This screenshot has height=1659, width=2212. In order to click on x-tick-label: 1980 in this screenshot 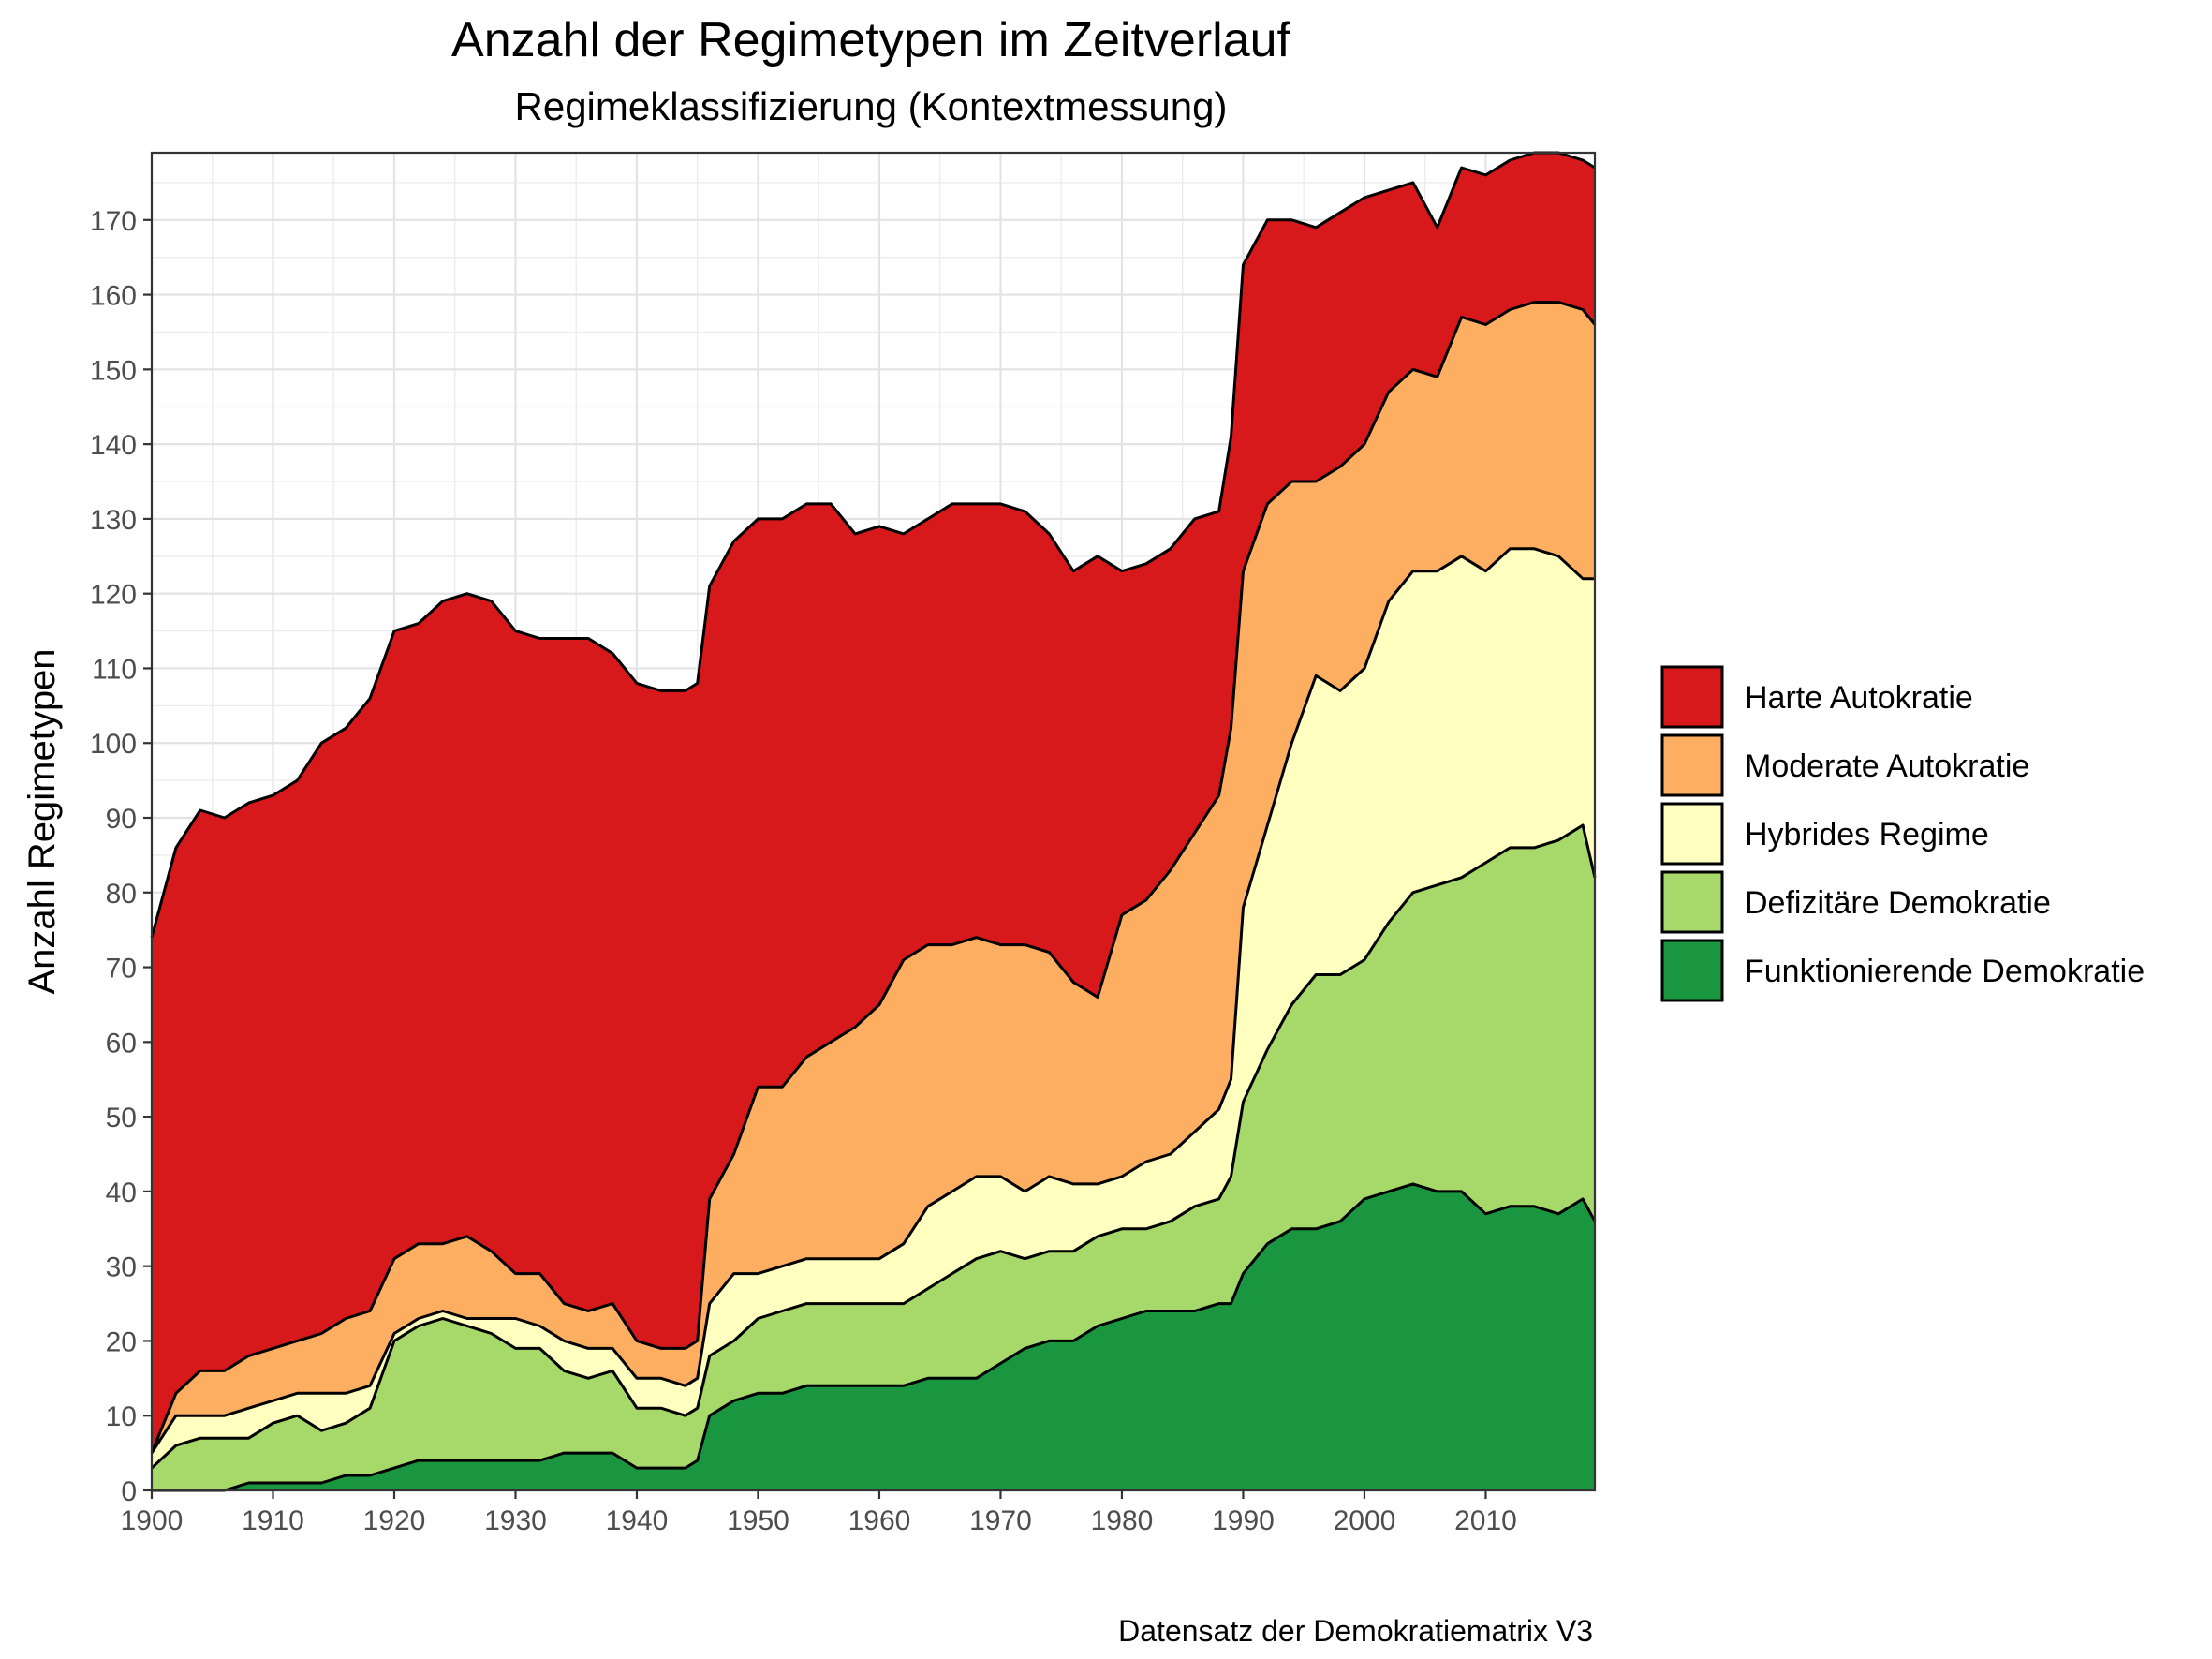, I will do `click(1122, 1520)`.